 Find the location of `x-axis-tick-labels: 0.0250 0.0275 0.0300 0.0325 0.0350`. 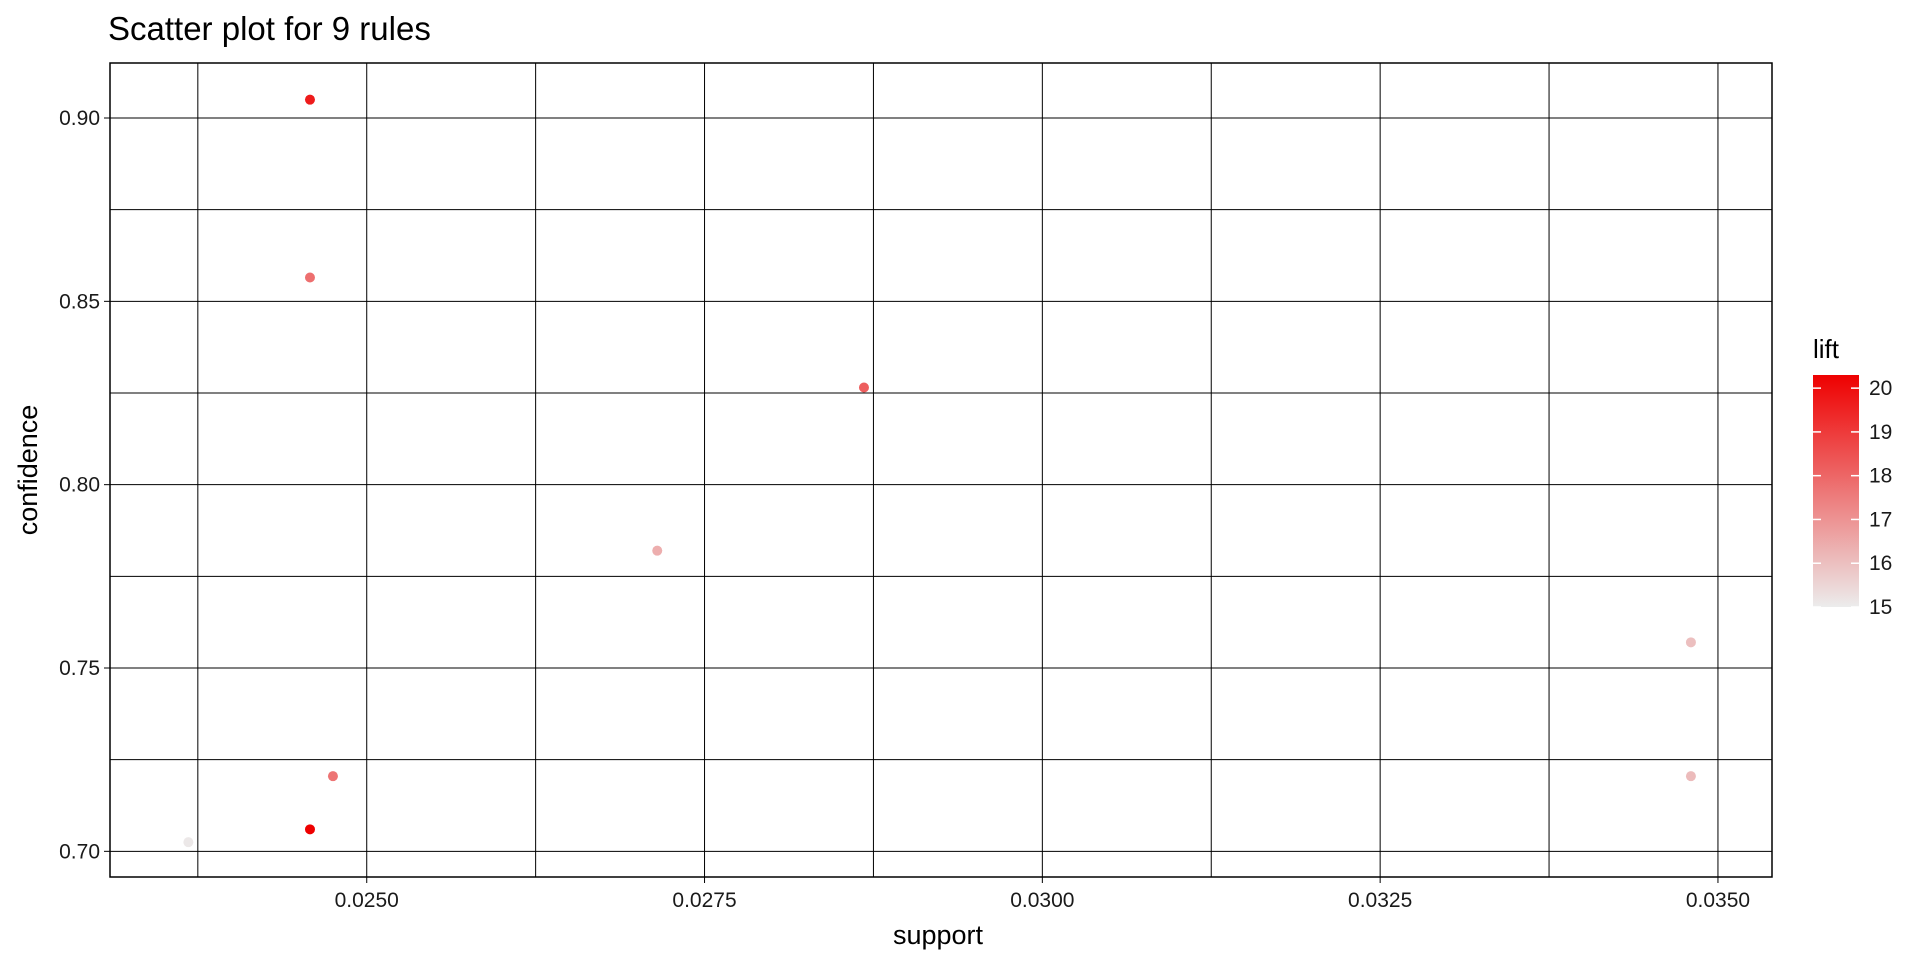

x-axis-tick-labels: 0.0250 0.0275 0.0300 0.0325 0.0350 is located at coordinates (1042, 900).